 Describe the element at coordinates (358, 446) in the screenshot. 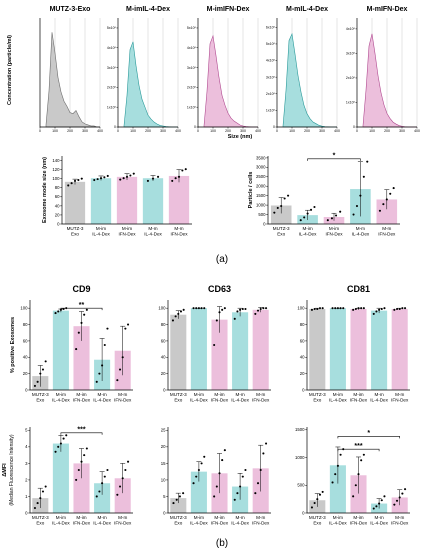

I see `significance-label: ***` at that location.